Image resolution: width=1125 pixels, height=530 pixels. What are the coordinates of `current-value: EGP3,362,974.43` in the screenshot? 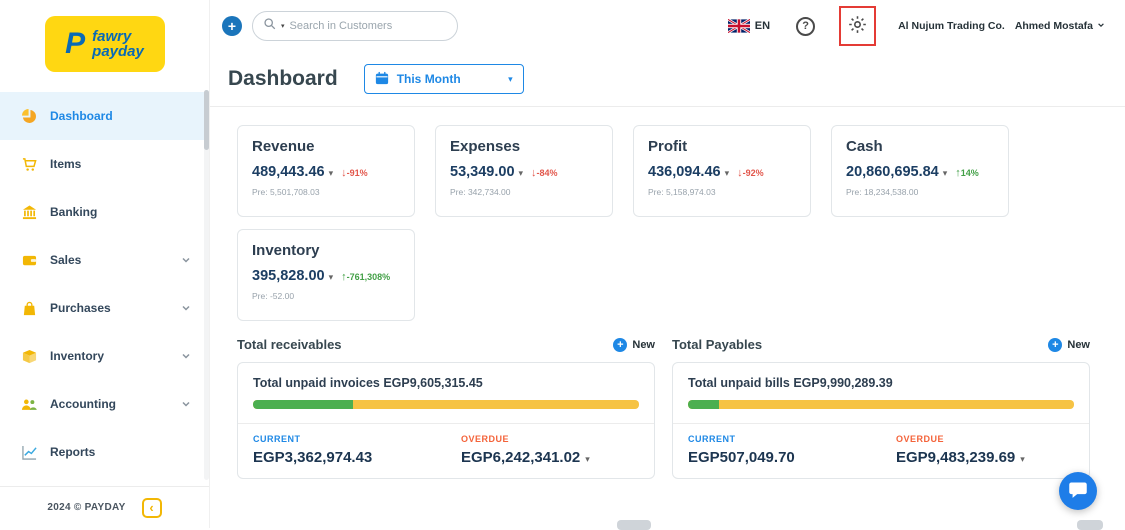 It's located at (313, 457).